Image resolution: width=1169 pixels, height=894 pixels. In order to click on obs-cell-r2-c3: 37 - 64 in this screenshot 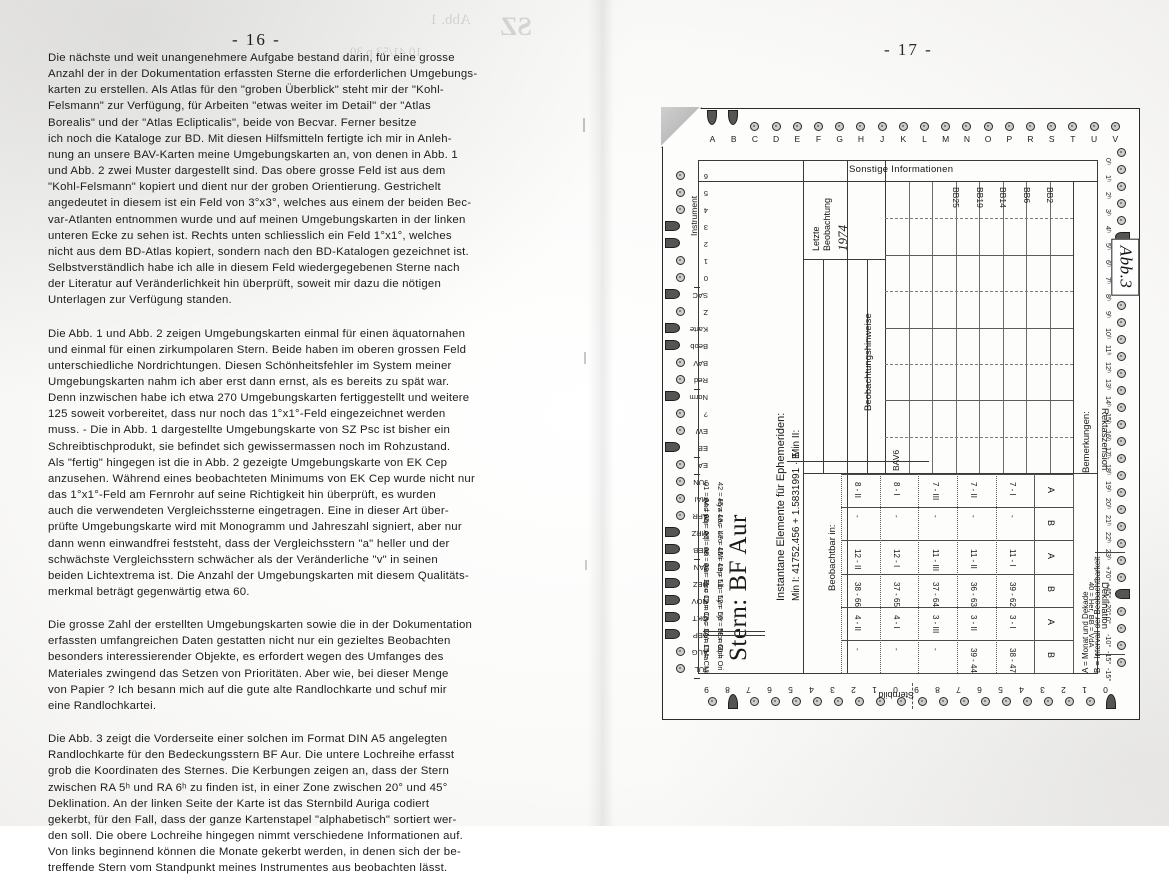, I will do `click(935, 594)`.